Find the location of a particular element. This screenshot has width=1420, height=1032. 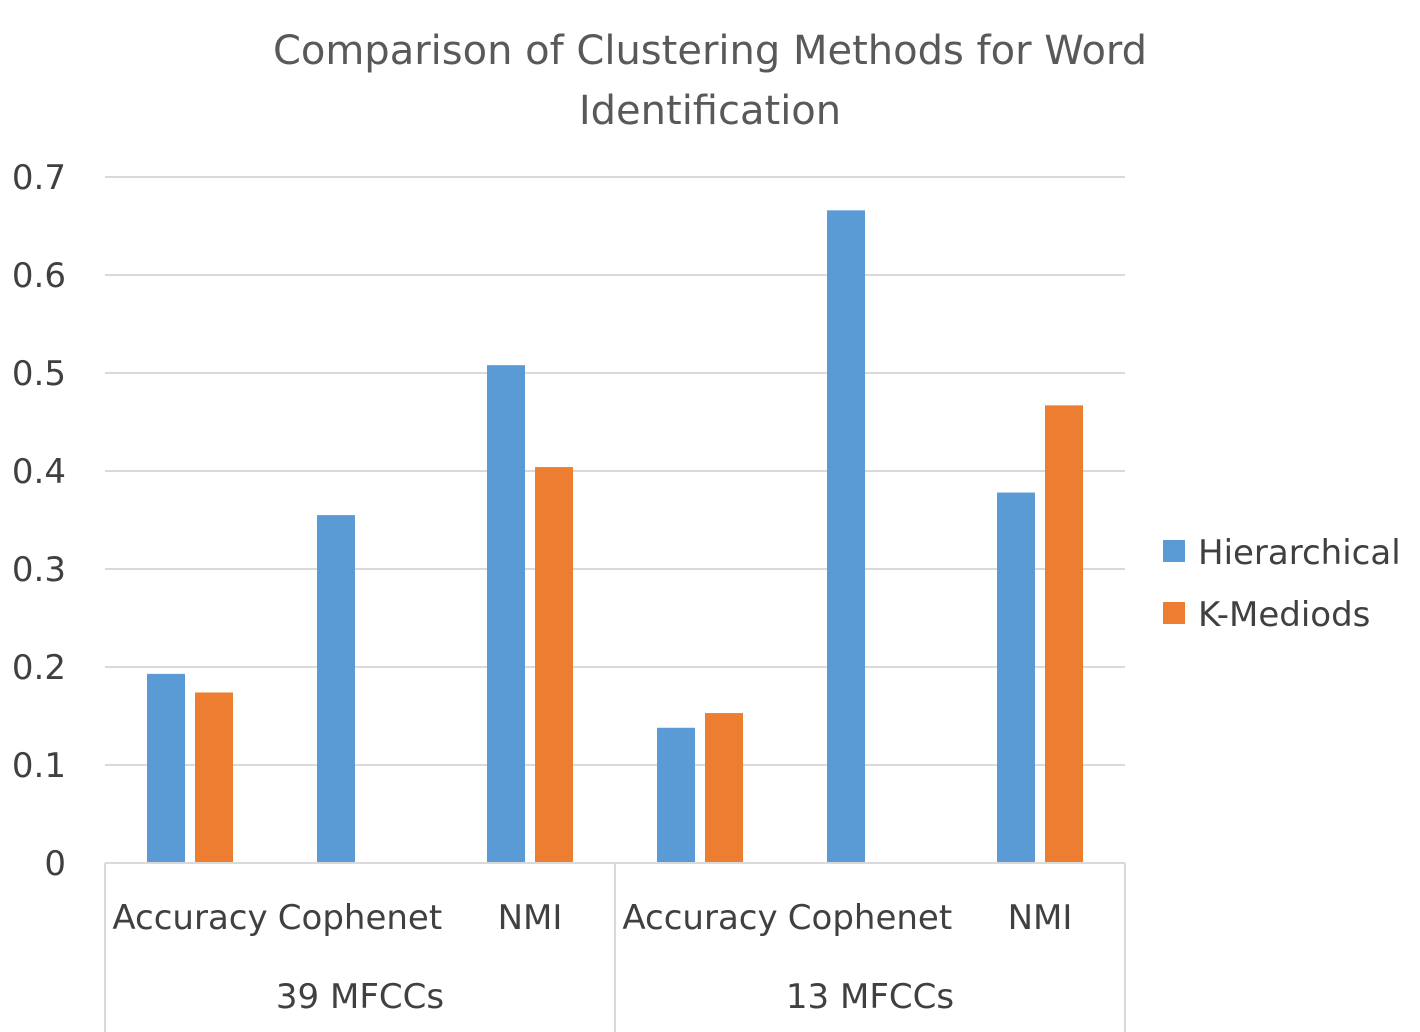

x-axis is located at coordinates (615, 947).